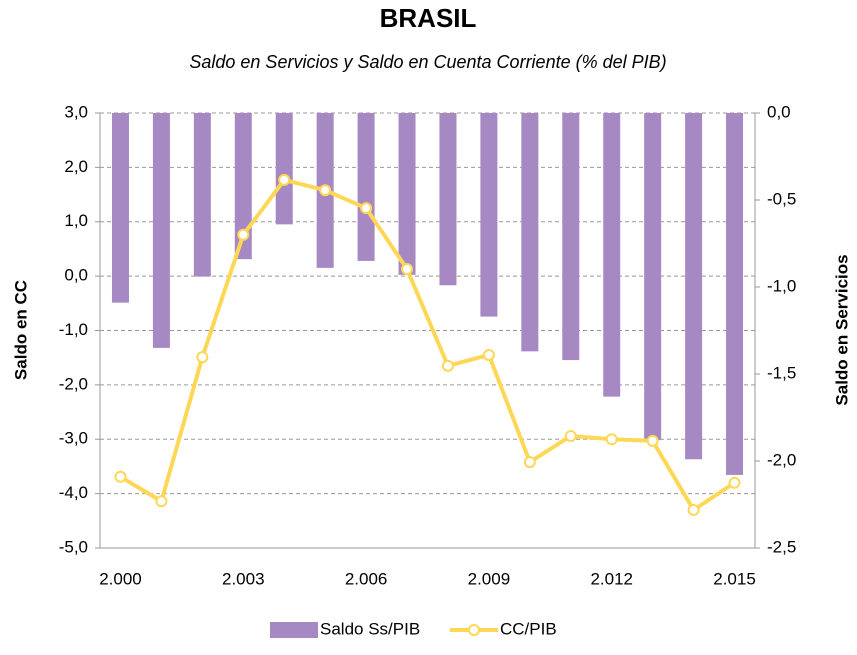  Describe the element at coordinates (370, 628) in the screenshot. I see `legend-label: Saldo Ss/PIB` at that location.